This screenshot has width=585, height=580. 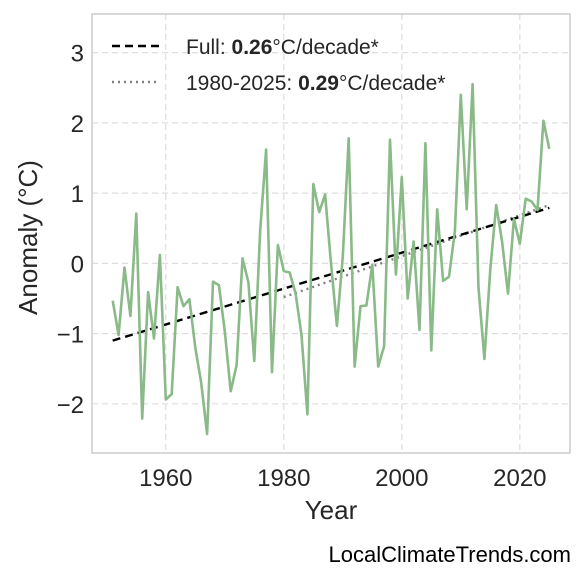 I want to click on legend-full-value: 0.26, so click(x=252, y=47).